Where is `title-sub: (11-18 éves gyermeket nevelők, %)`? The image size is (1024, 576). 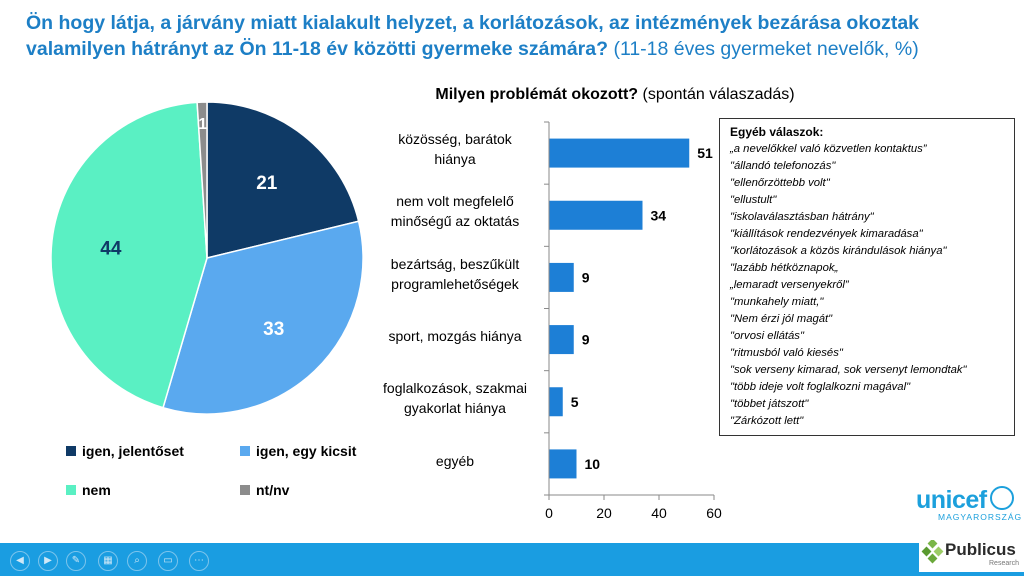 title-sub: (11-18 éves gyermeket nevelők, %) is located at coordinates (763, 49).